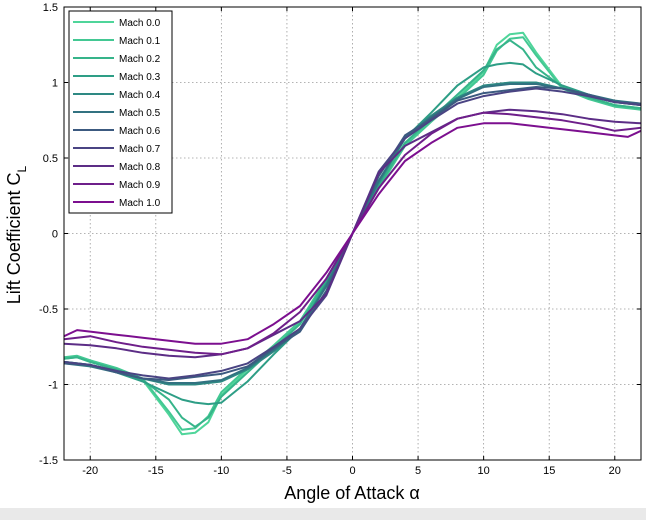  What do you see at coordinates (53, 386) in the screenshot?
I see `y-tick-label: -1` at bounding box center [53, 386].